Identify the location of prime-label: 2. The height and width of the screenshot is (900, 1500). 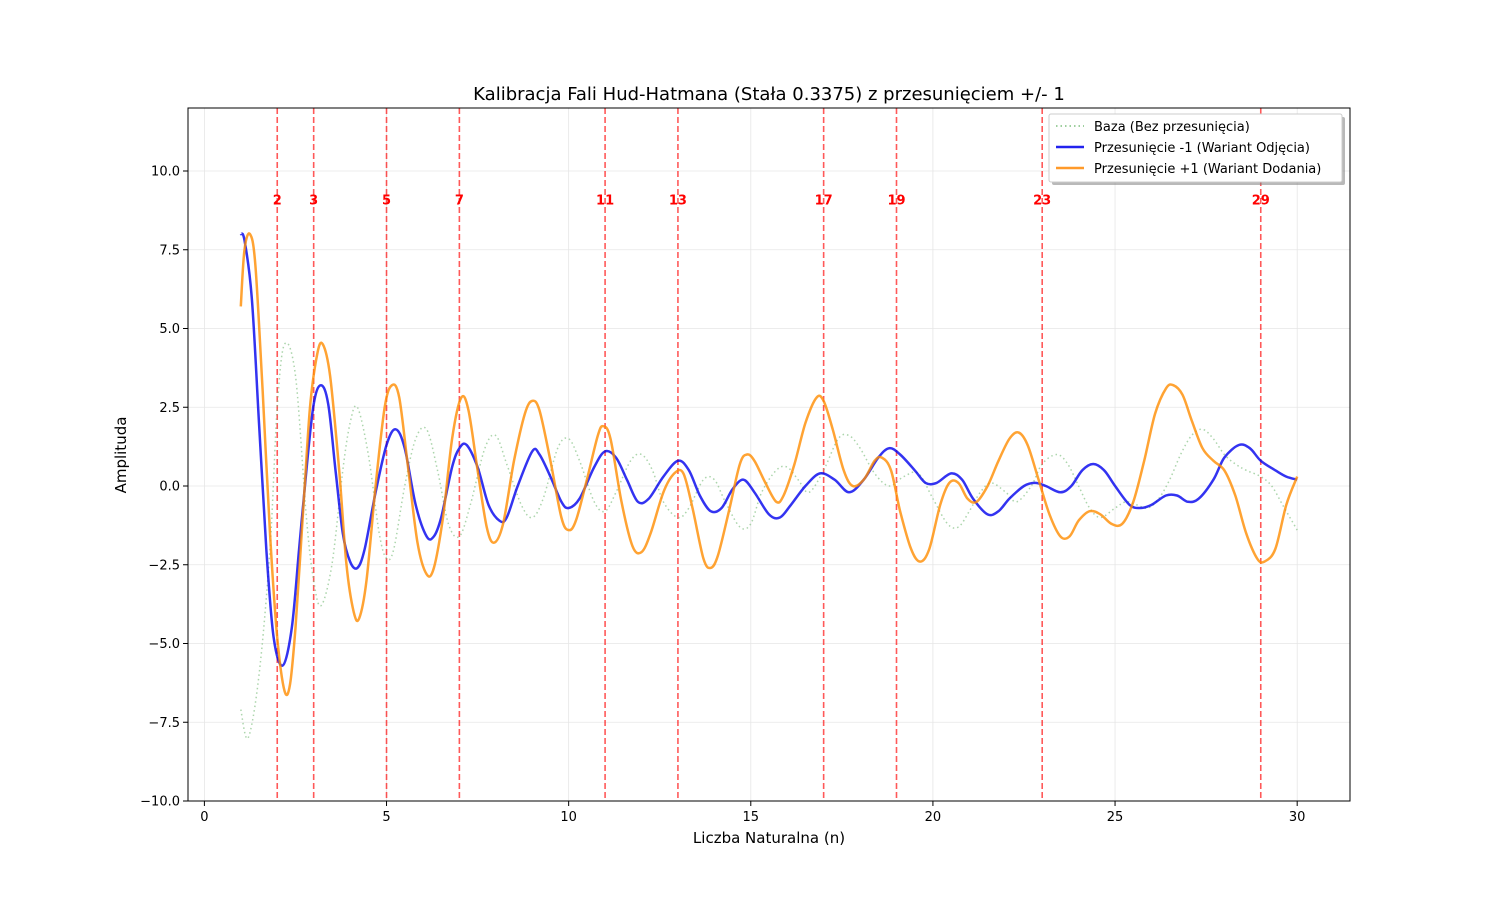
(277, 200).